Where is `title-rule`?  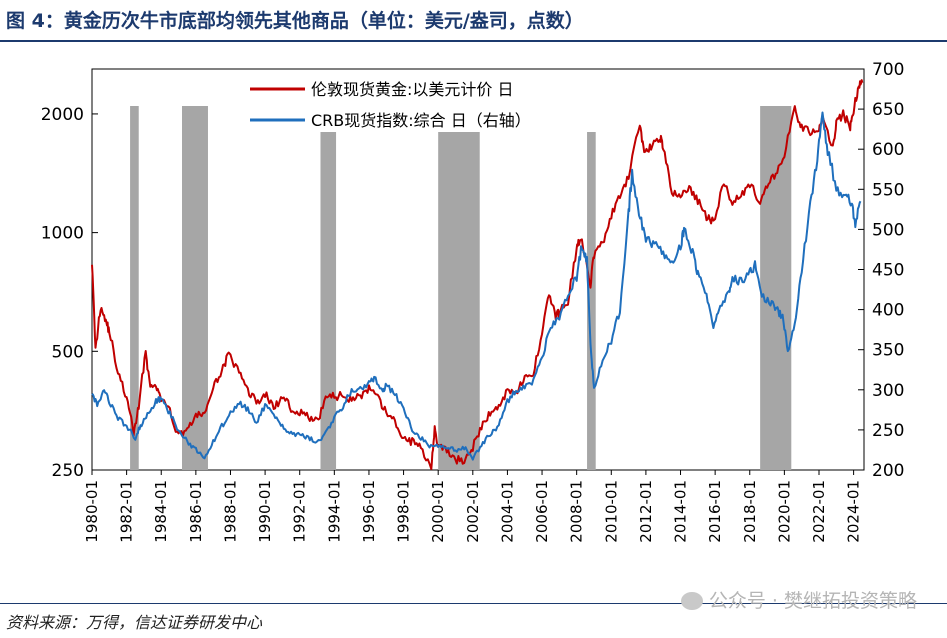 title-rule is located at coordinates (473, 41).